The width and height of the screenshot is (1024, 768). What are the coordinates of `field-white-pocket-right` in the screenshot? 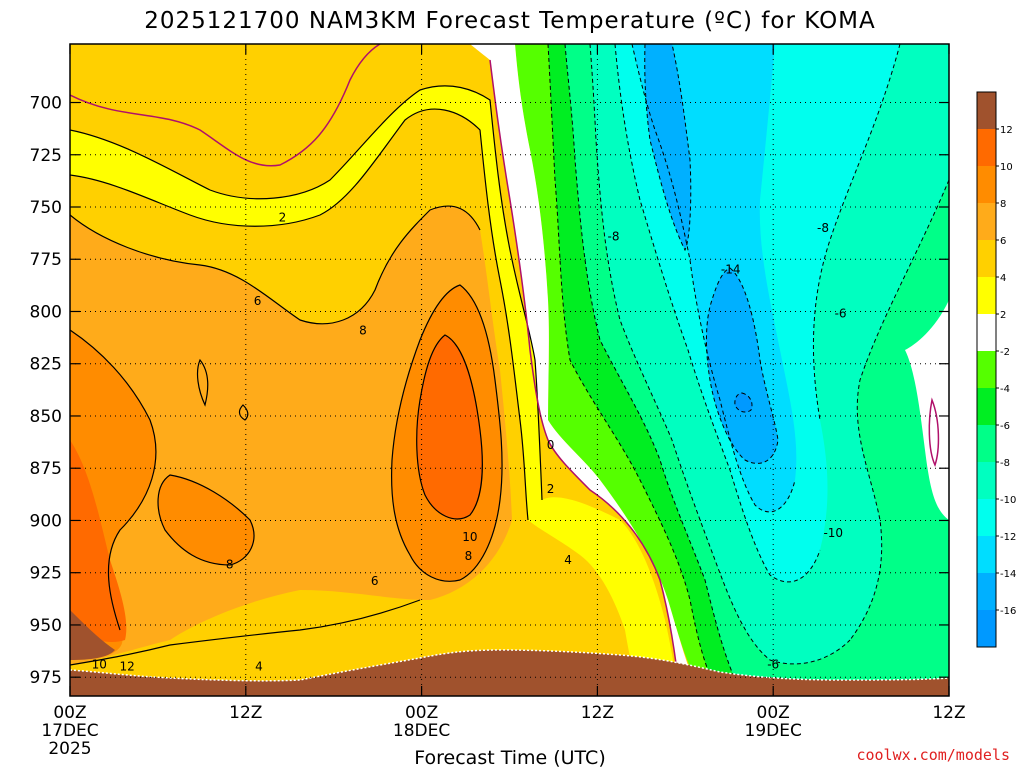 It's located at (927, 410).